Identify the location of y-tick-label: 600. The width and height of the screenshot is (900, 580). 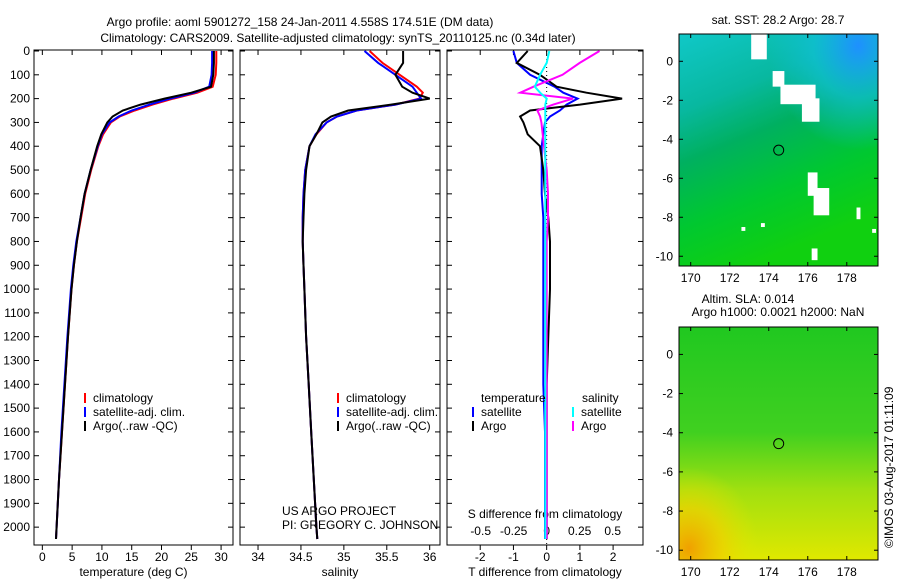
(20, 194).